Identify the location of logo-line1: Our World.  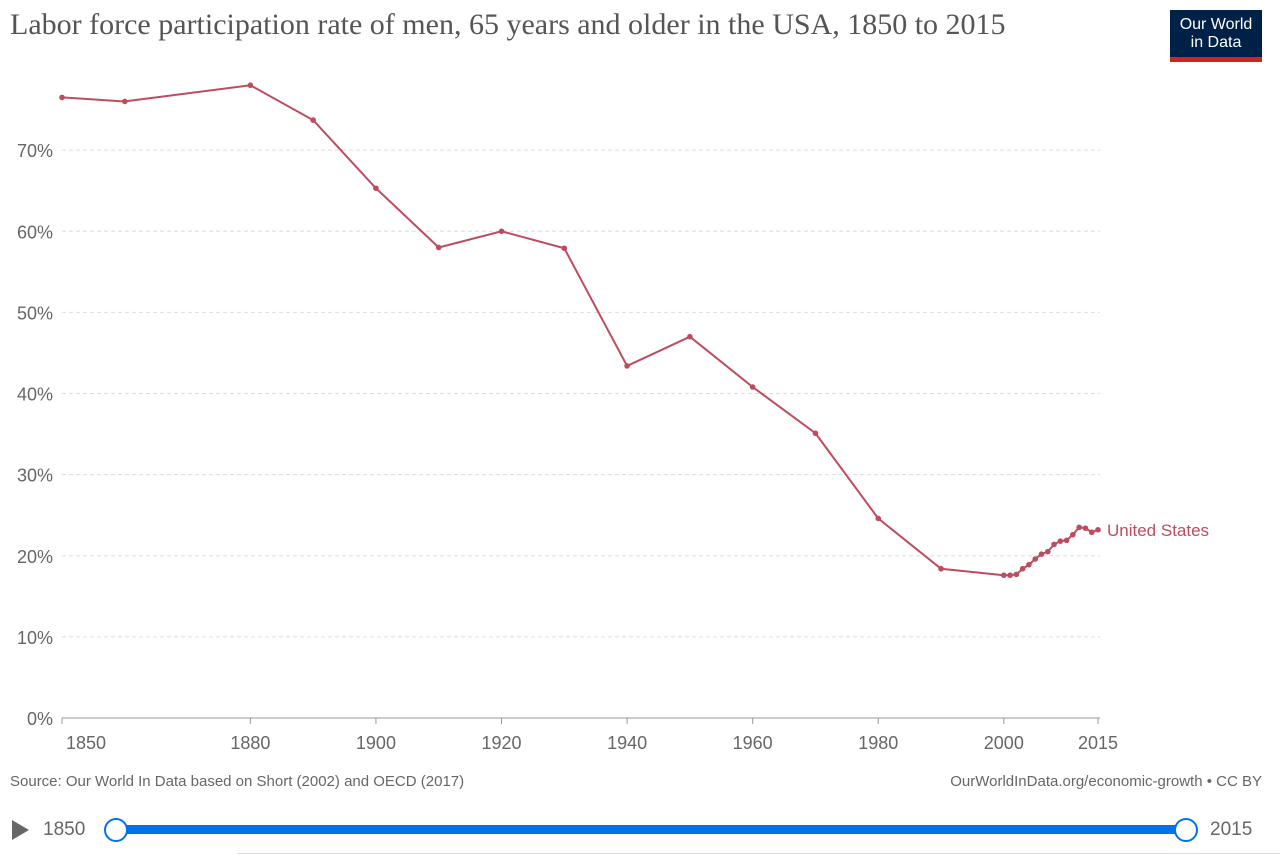
(1216, 24).